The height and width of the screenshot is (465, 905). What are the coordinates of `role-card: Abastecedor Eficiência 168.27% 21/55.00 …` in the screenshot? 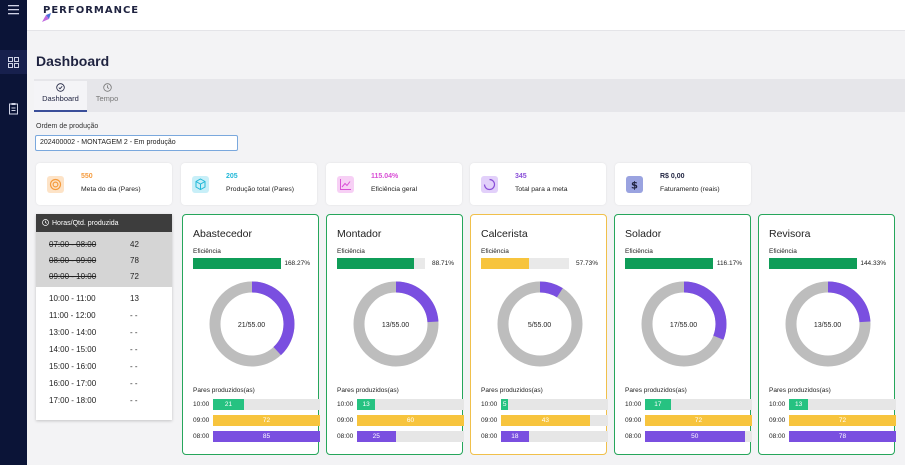 It's located at (251, 334).